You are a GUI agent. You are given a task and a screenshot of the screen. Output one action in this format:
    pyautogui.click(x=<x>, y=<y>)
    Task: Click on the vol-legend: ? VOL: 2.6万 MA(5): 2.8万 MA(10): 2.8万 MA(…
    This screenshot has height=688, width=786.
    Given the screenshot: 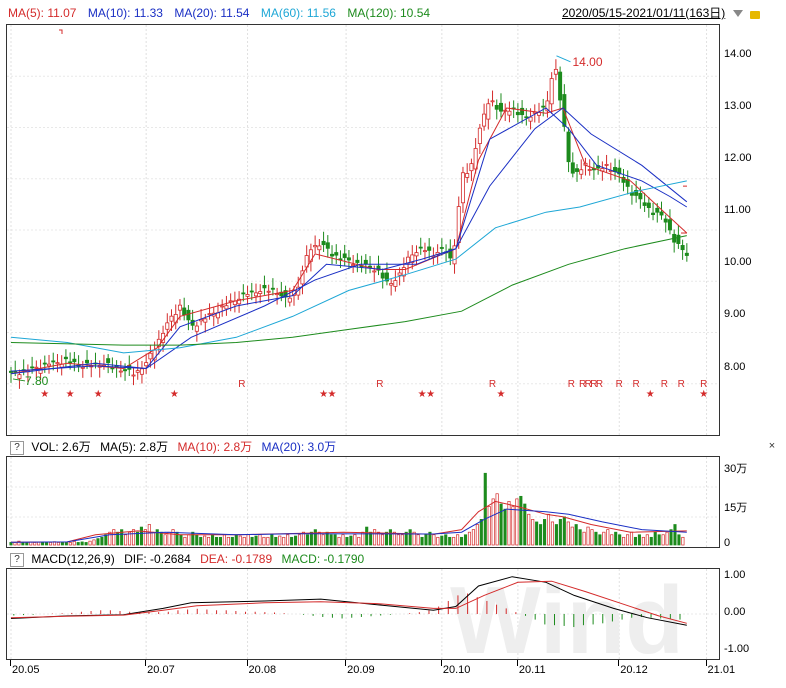 What is the action you would take?
    pyautogui.click(x=394, y=447)
    